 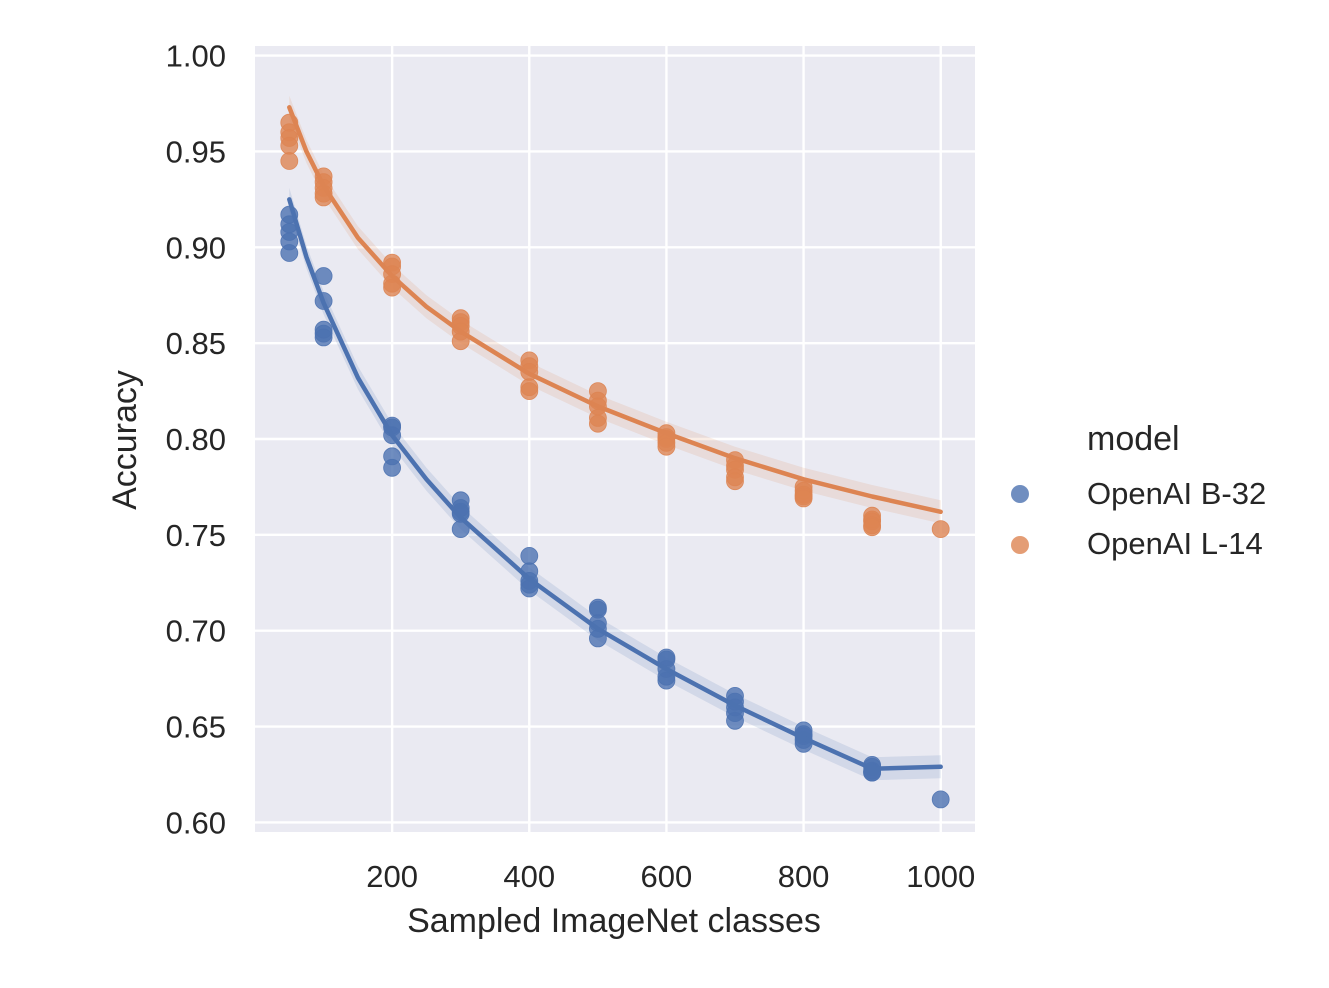 I want to click on y-tick-label-0.60: 0.60, so click(x=196, y=822).